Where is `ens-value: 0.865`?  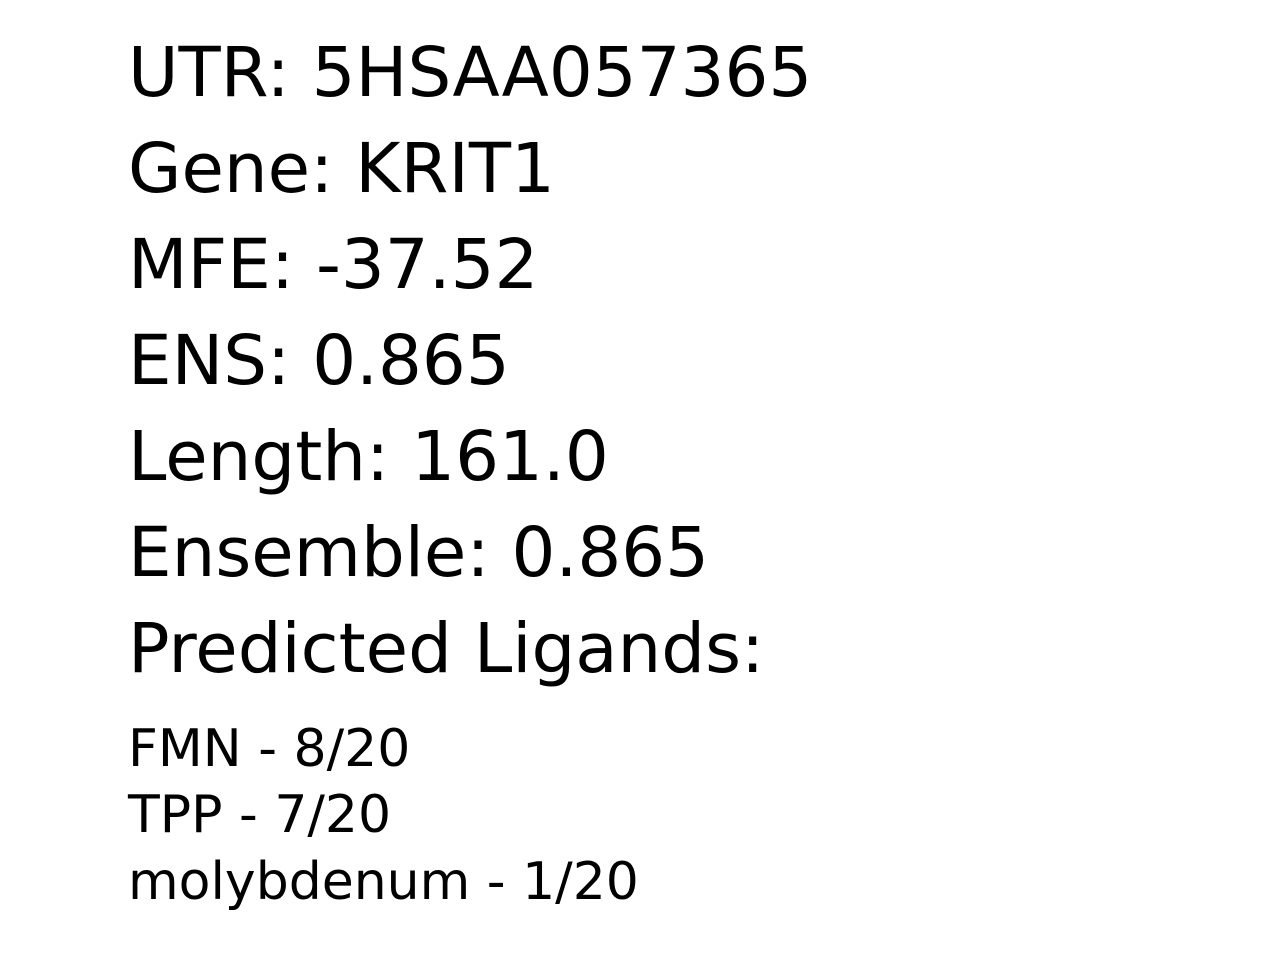 ens-value: 0.865 is located at coordinates (411, 361).